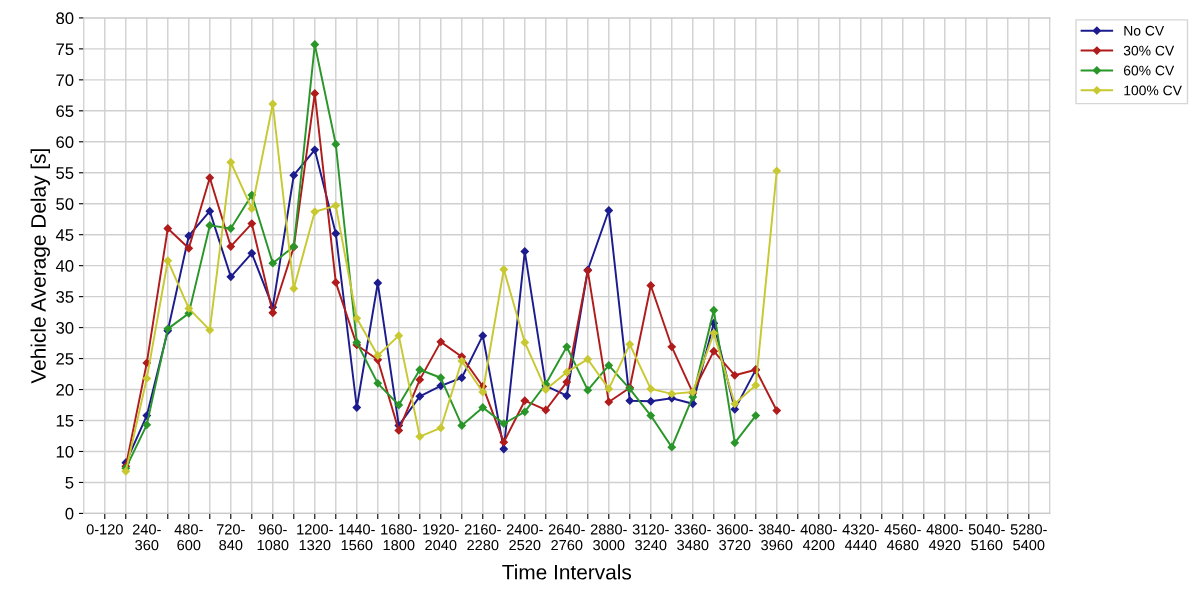 The image size is (1197, 597). What do you see at coordinates (650, 537) in the screenshot?
I see `x-tick-label: 3120- 3240` at bounding box center [650, 537].